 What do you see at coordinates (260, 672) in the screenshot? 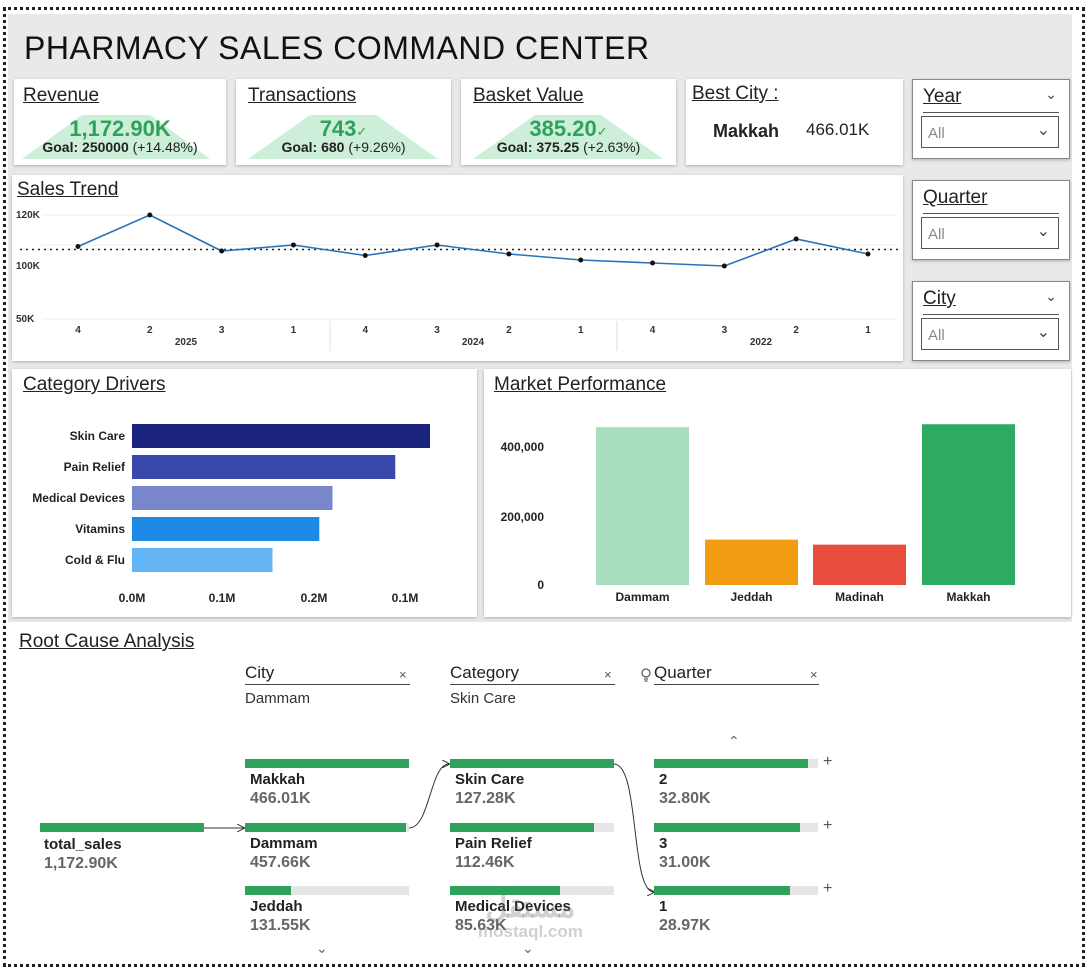
I see `rca-header-city: City` at bounding box center [260, 672].